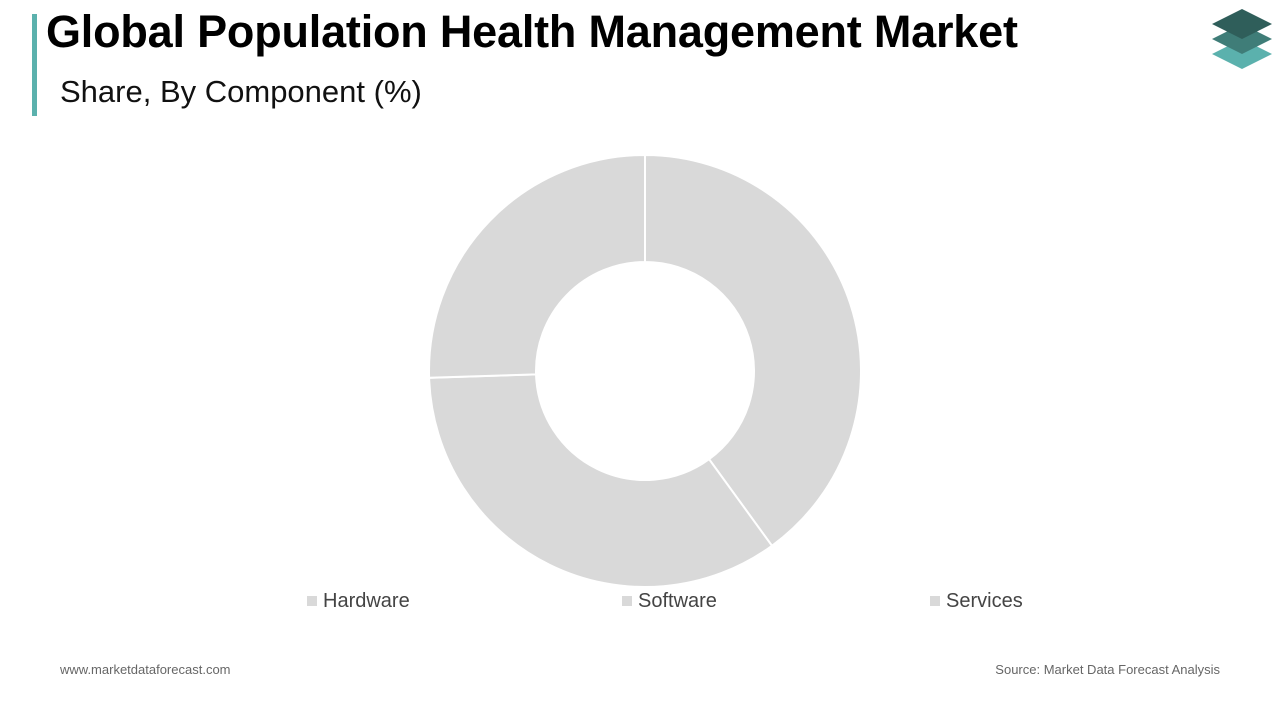 This screenshot has height=720, width=1280. Describe the element at coordinates (984, 600) in the screenshot. I see `legend-label-services: Services` at that location.